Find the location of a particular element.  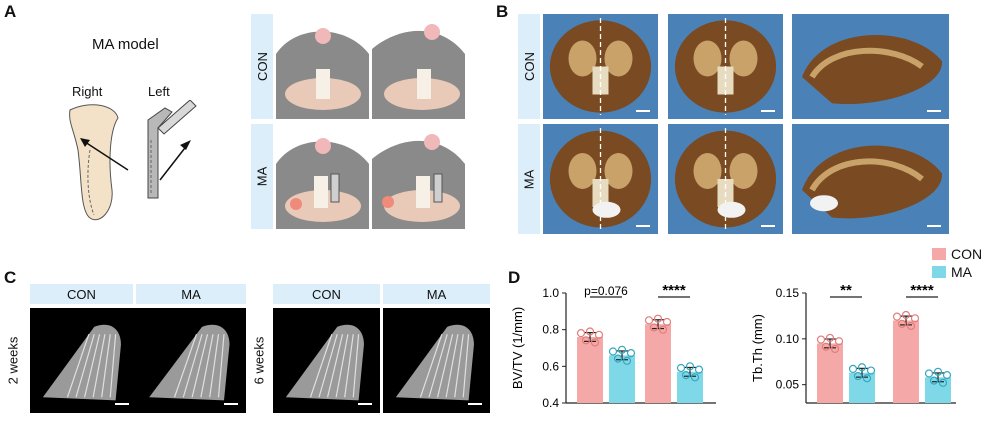

panel-letter-d: D is located at coordinates (514, 277).